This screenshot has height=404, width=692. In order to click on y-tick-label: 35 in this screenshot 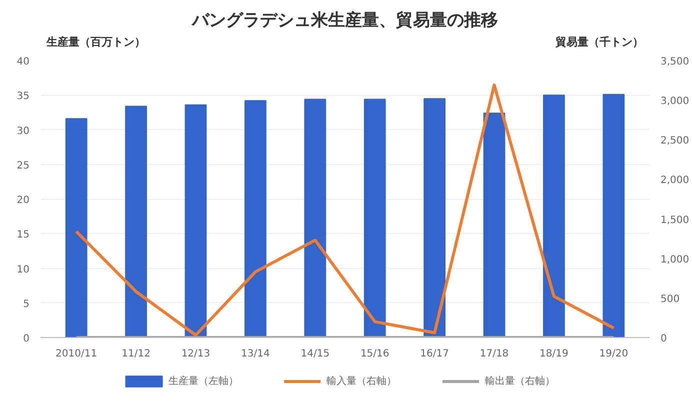, I will do `click(23, 96)`.